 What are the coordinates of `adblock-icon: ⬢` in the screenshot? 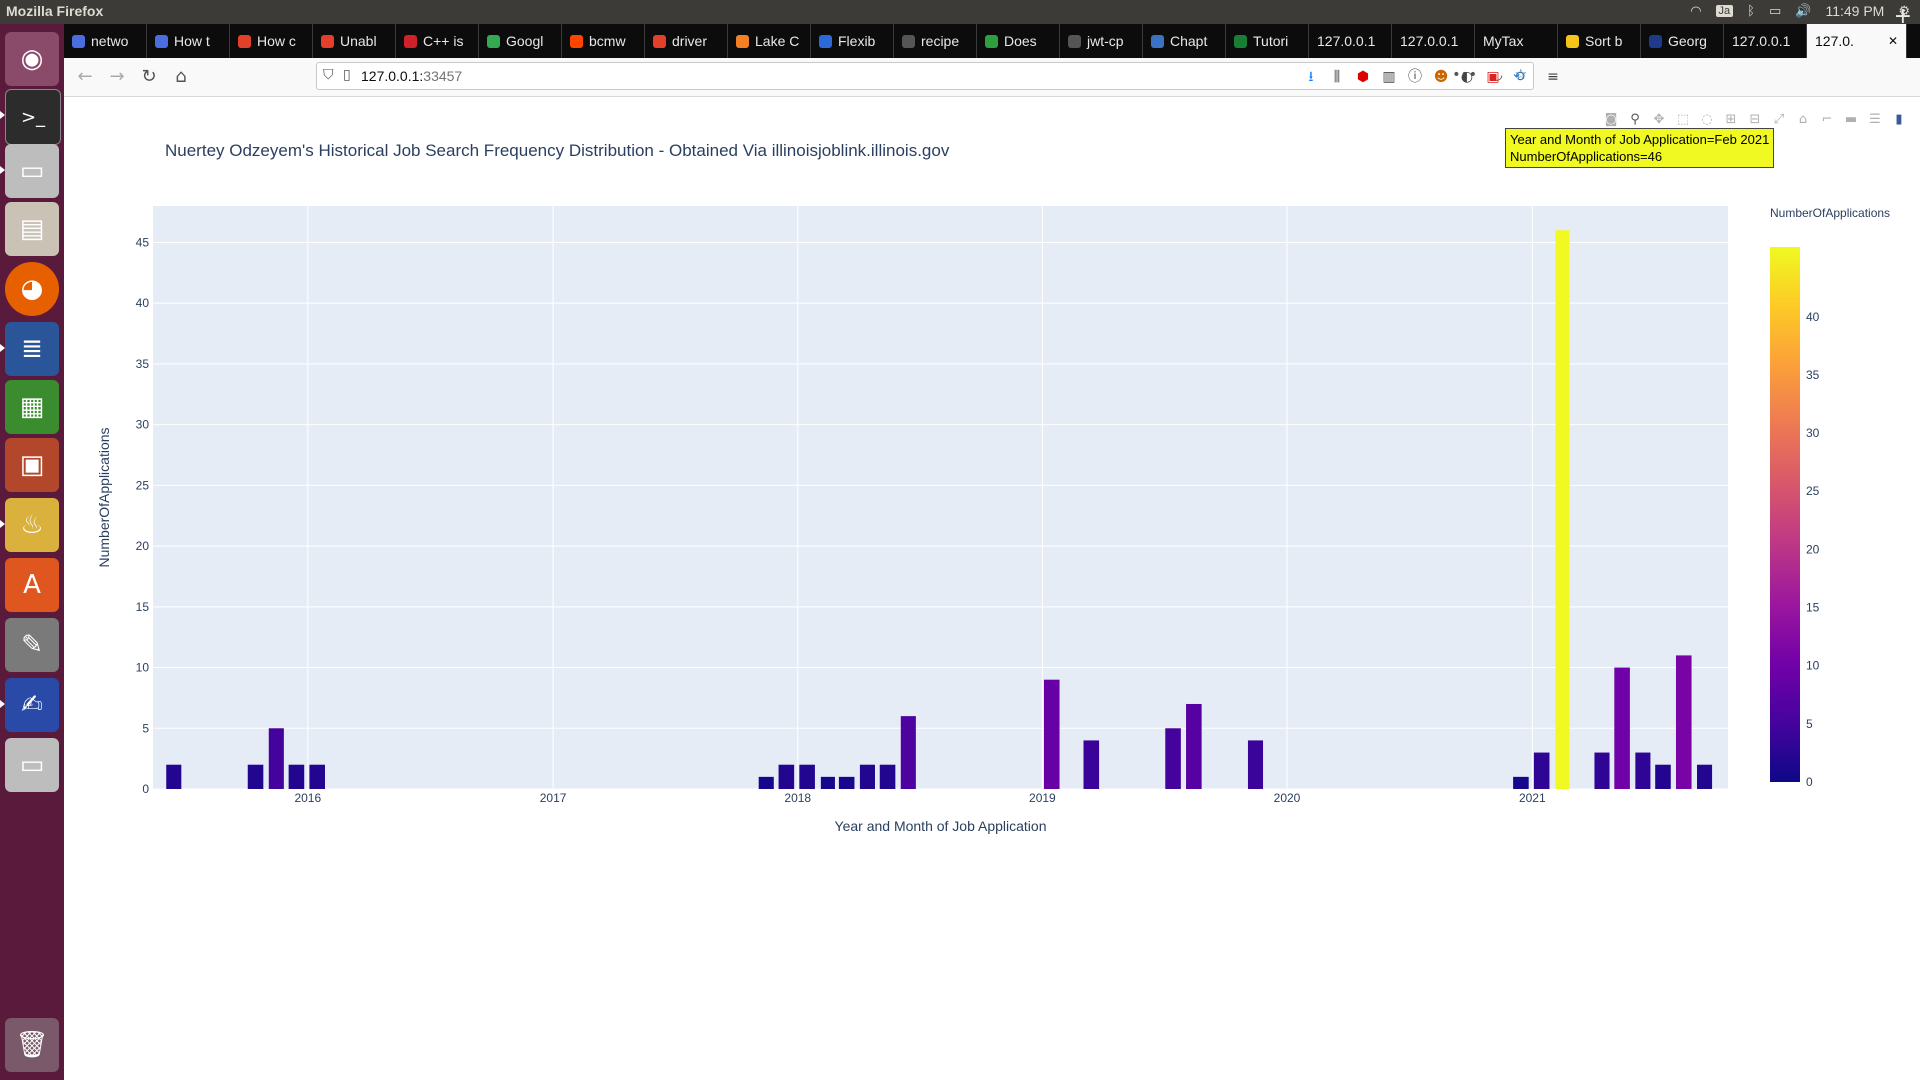 It's located at (1363, 77).